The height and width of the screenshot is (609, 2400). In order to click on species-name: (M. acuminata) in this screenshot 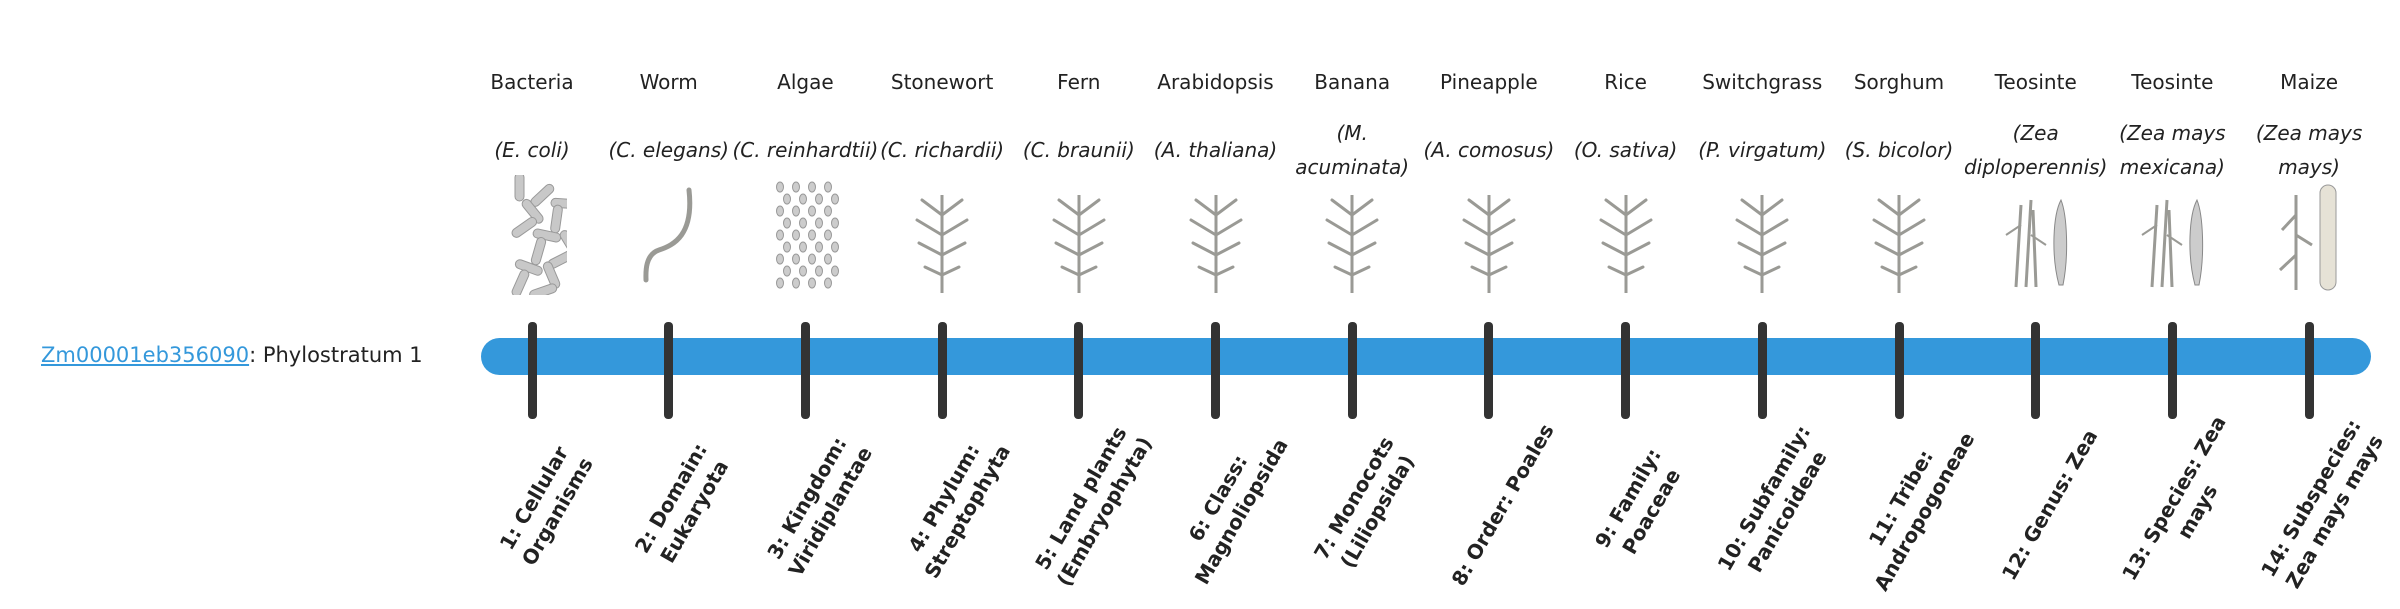, I will do `click(1352, 150)`.